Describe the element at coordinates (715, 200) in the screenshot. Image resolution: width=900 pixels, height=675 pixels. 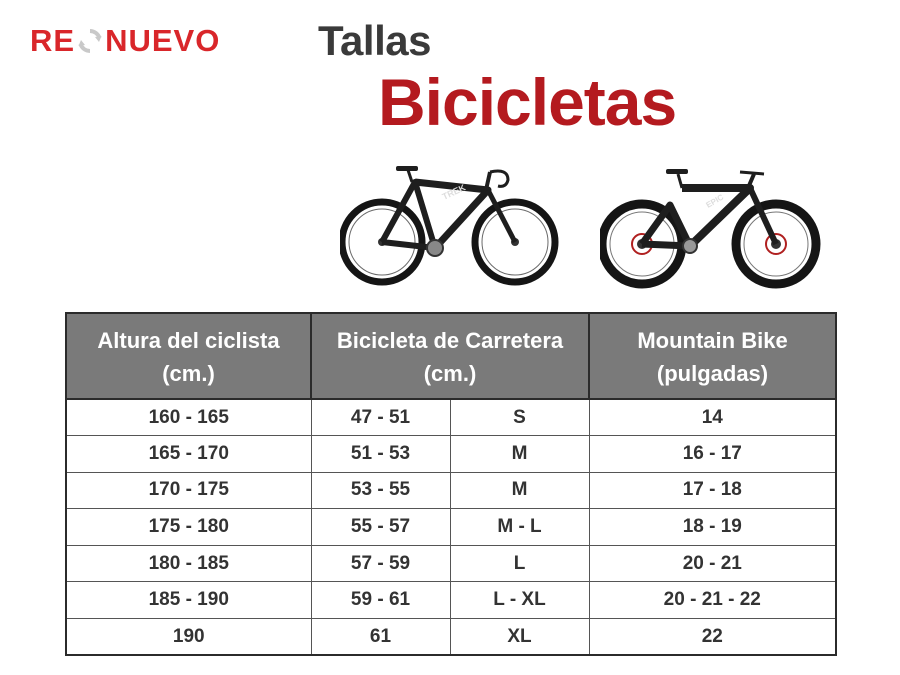
I see `svg-text: EPIC` at that location.